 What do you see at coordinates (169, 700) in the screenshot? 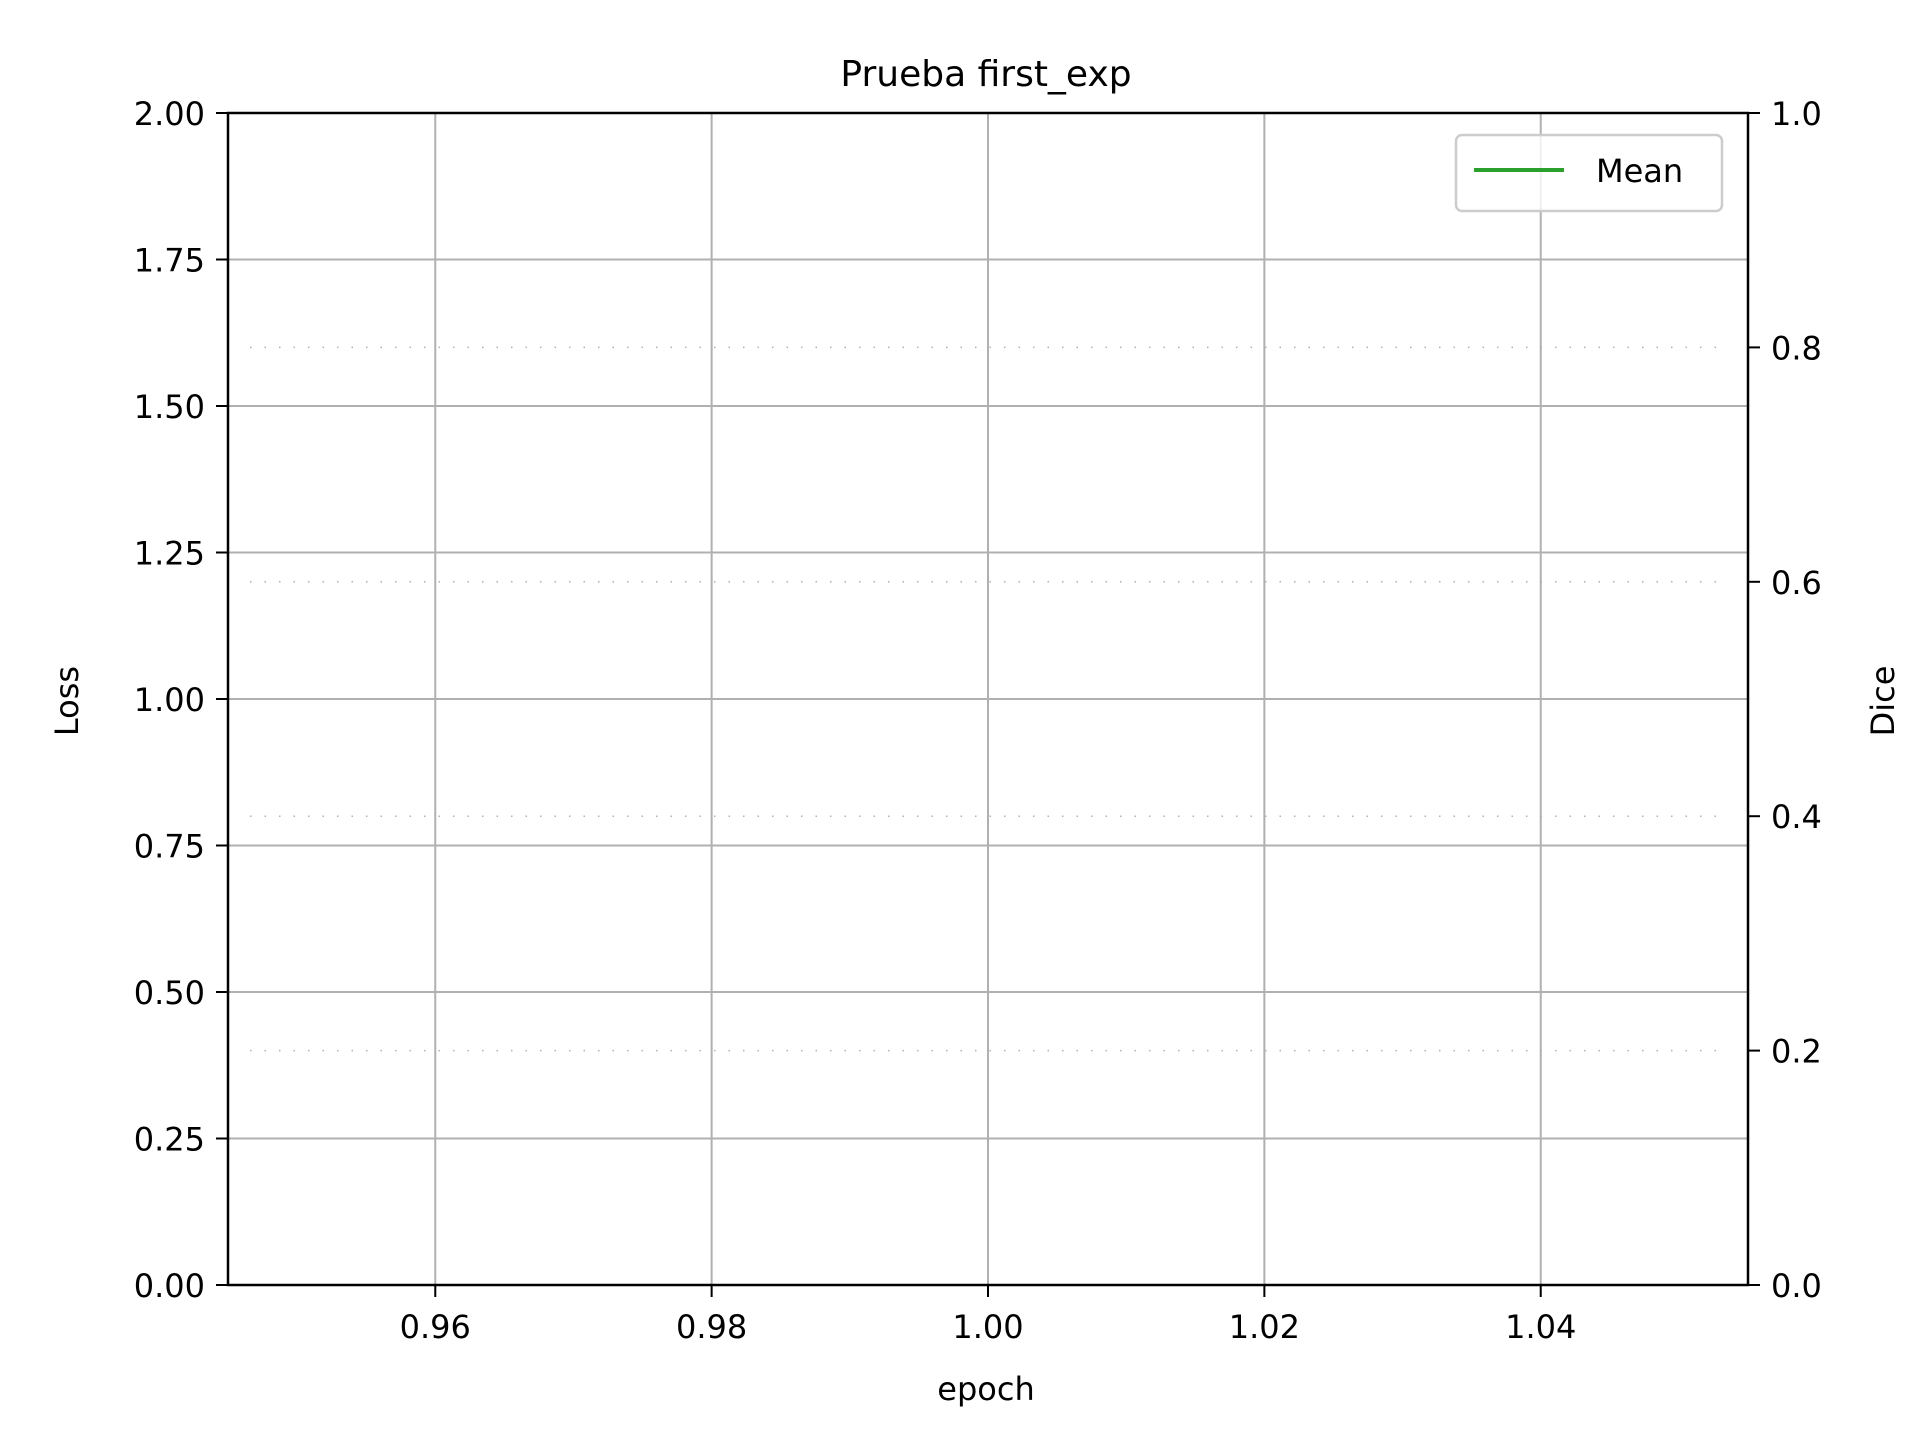
I see `y-tick-label: 1.00` at bounding box center [169, 700].